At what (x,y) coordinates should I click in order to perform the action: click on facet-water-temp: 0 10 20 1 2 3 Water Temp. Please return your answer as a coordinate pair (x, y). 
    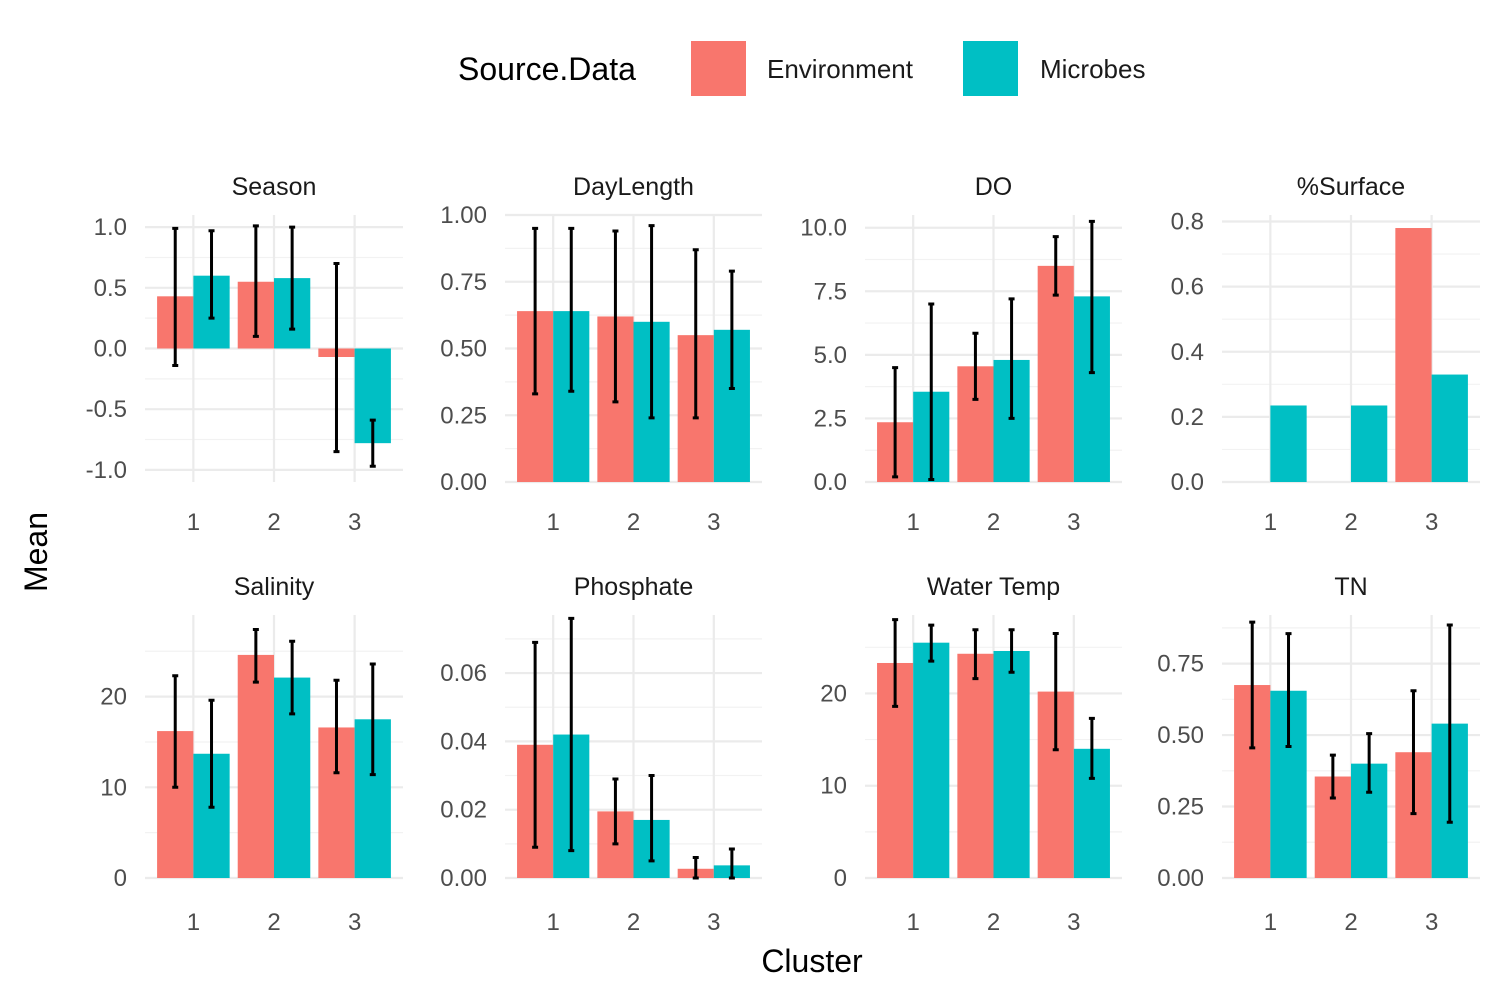
    Looking at the image, I should click on (971, 754).